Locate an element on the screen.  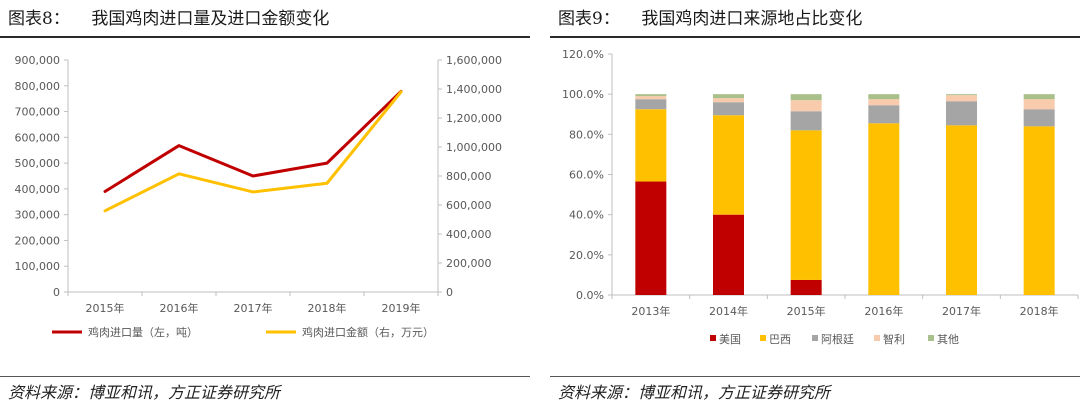
y-tick-label: 0.0% is located at coordinates (590, 295).